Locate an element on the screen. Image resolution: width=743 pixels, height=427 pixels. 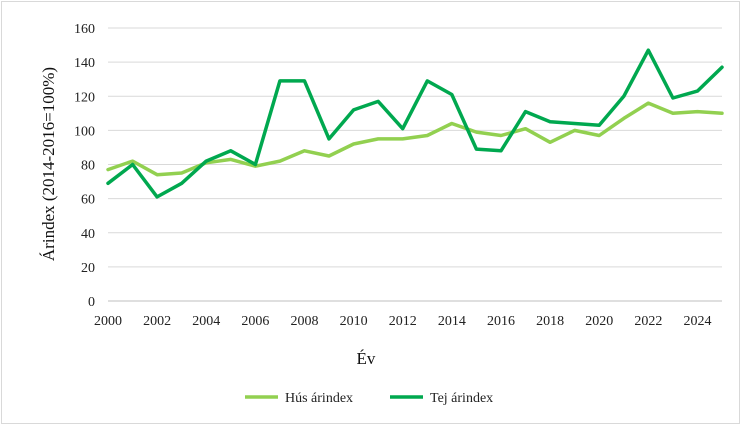
x-tick-label: 2014 is located at coordinates (452, 321).